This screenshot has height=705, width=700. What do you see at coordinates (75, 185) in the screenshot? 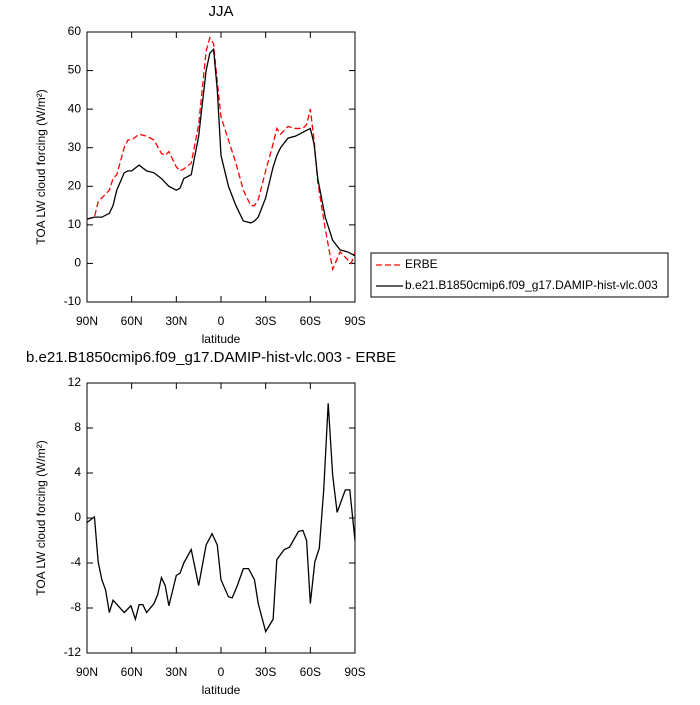
I see `y-tick-label: 20` at bounding box center [75, 185].